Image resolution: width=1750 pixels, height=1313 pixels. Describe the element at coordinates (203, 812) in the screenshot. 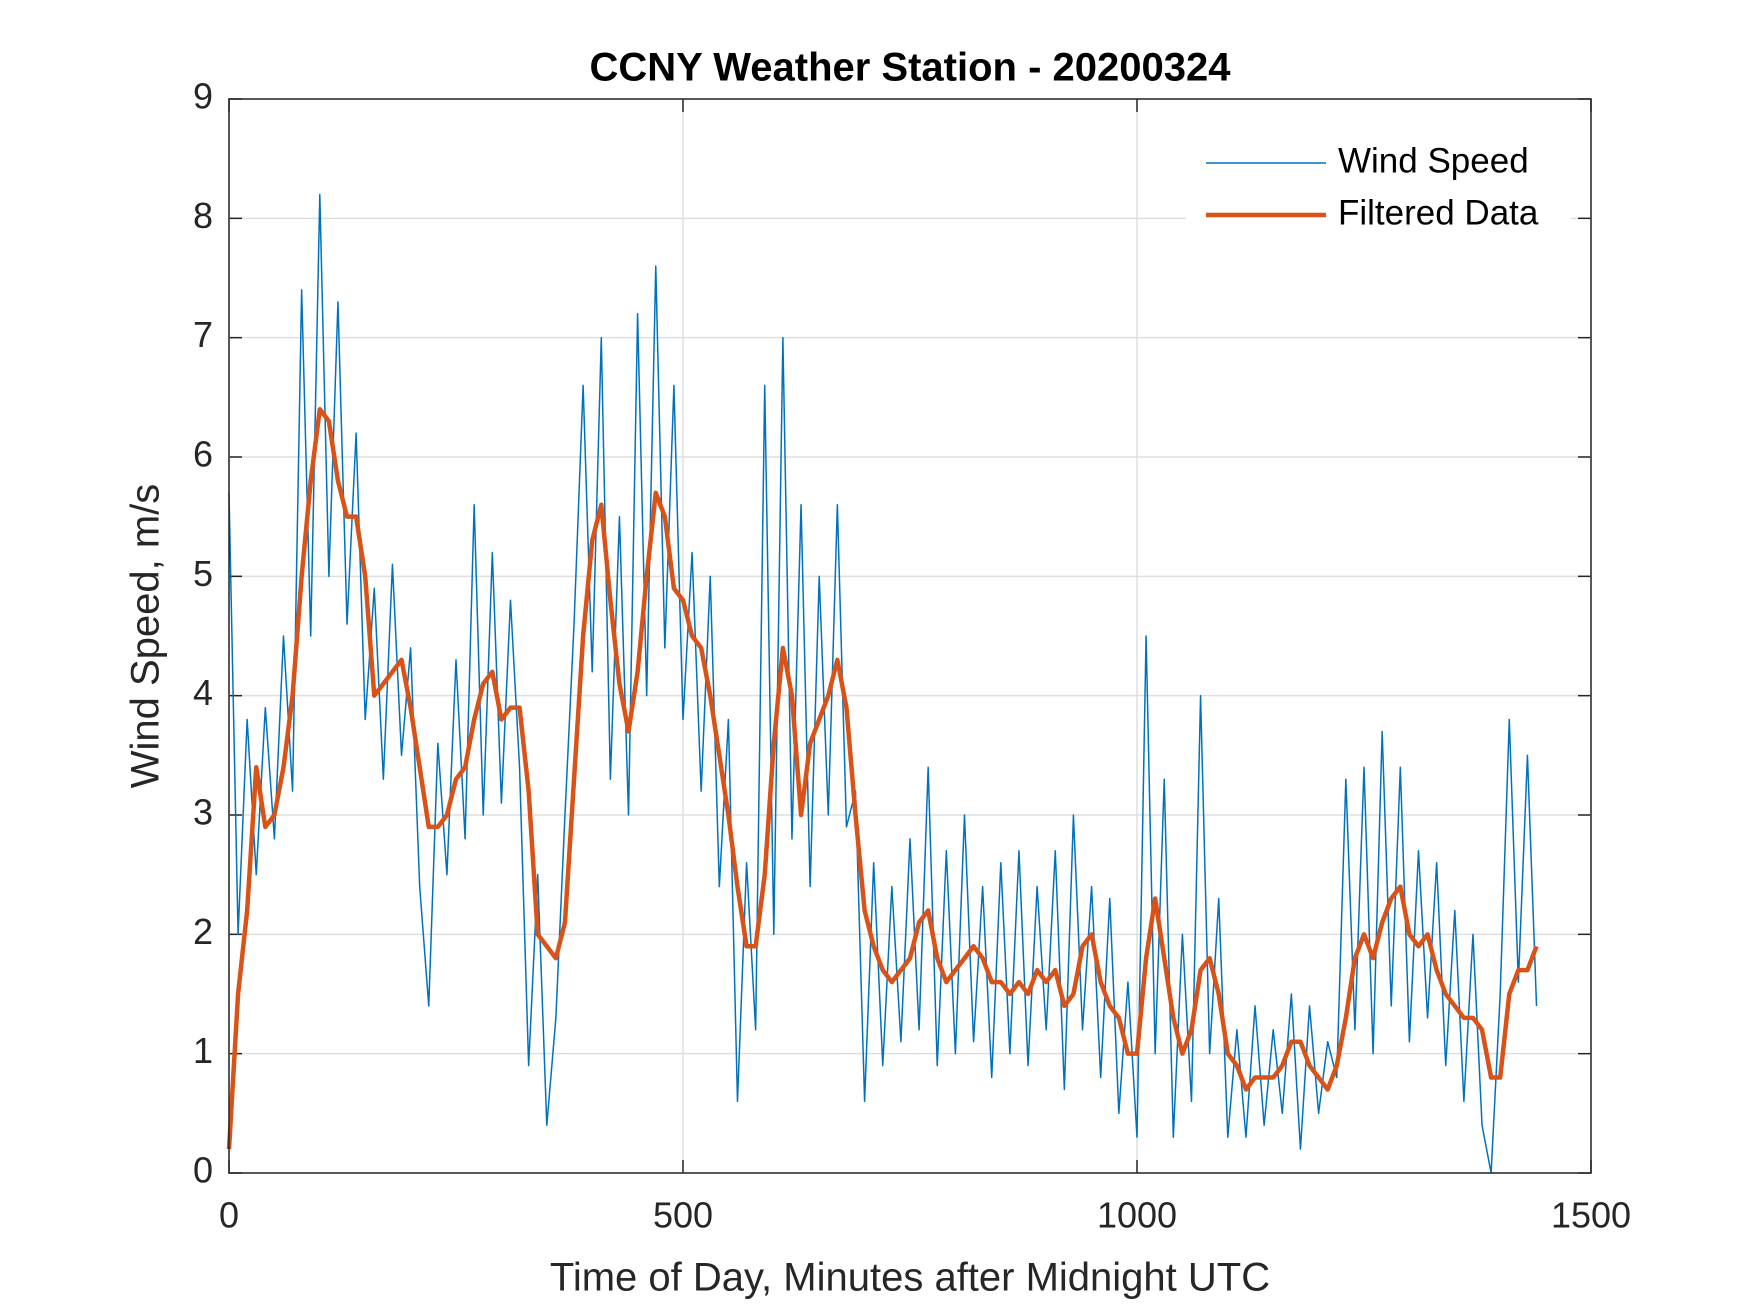

I see `y-tick-label: 3` at that location.